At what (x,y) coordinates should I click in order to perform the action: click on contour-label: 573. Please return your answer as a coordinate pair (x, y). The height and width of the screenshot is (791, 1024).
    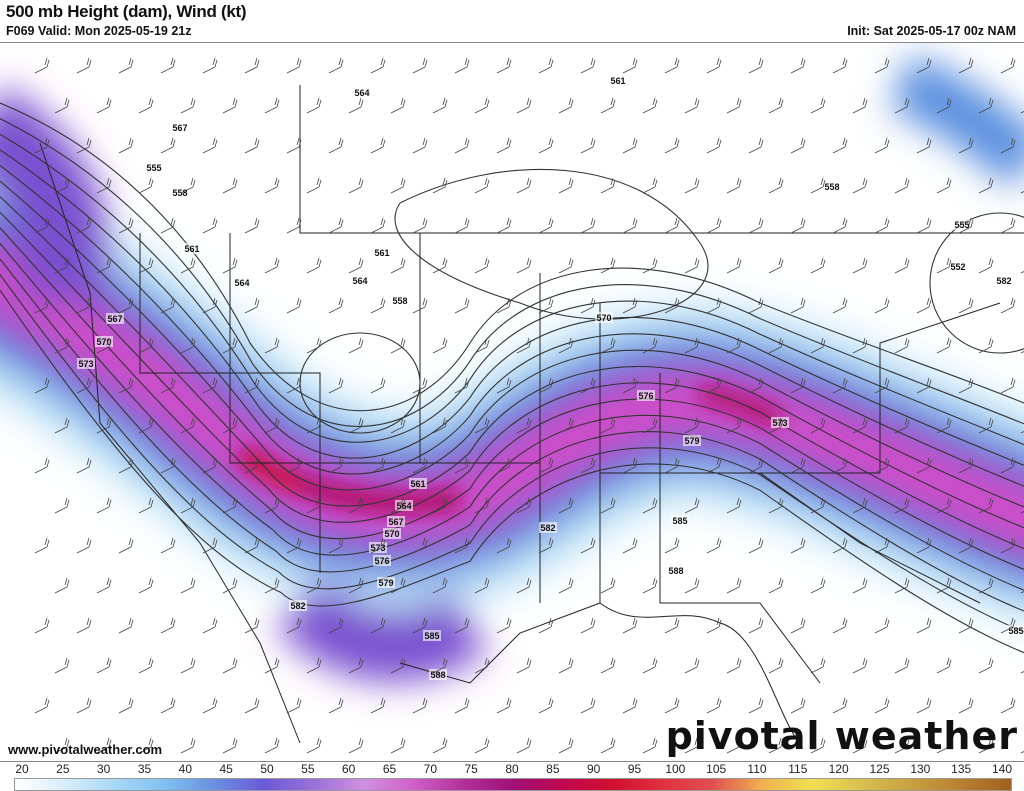
    Looking at the image, I should click on (377, 548).